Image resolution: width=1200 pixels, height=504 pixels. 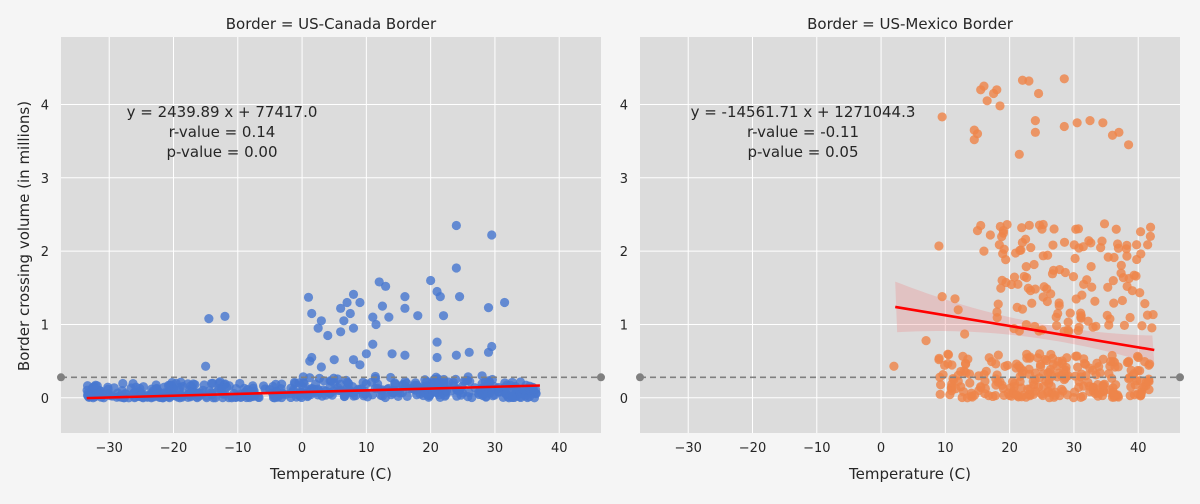 I want to click on regression-annotation: y = 2439.89 x + 77417.0, so click(x=222, y=112).